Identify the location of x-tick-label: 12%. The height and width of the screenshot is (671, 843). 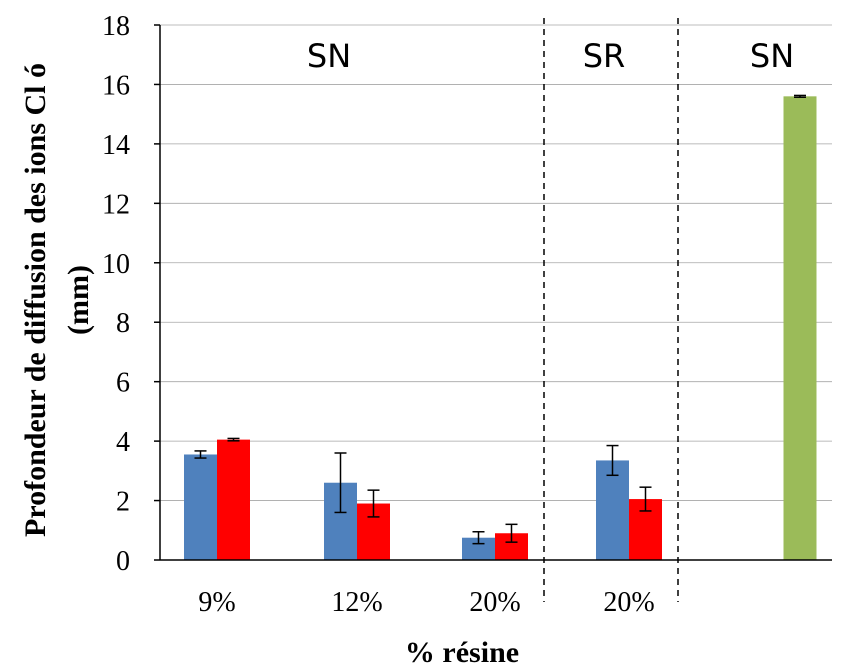
(356, 602).